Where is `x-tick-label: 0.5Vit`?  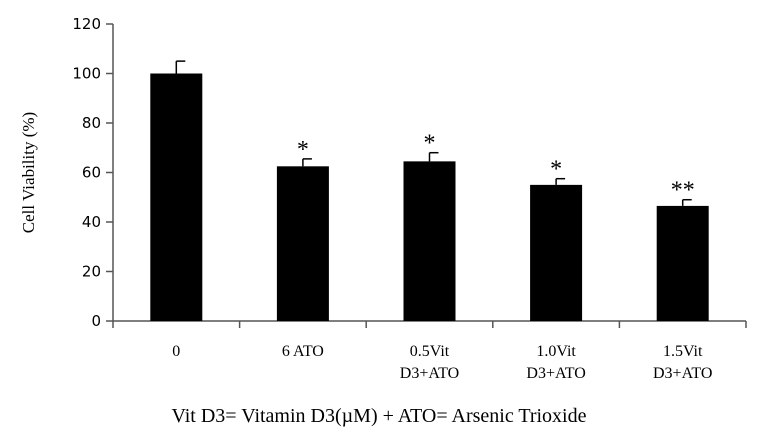 x-tick-label: 0.5Vit is located at coordinates (430, 351).